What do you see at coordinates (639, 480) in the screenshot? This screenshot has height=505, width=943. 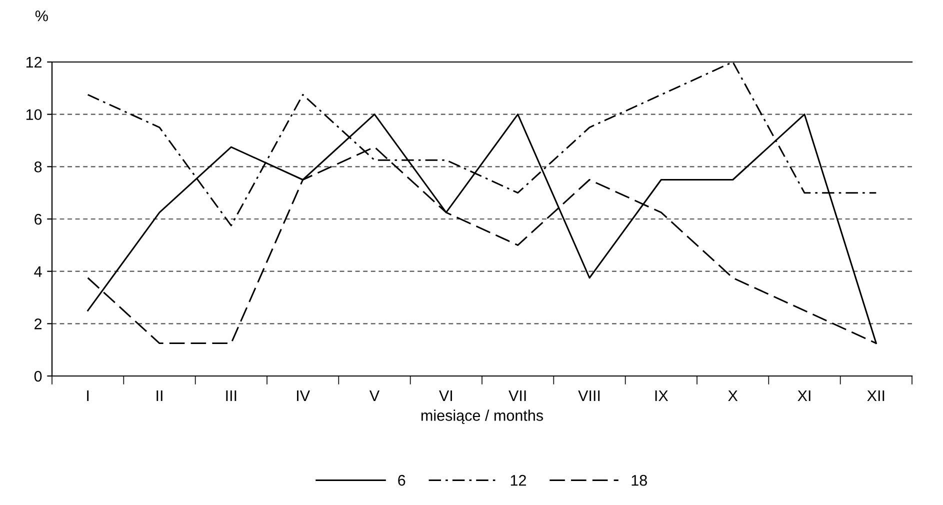 I see `legend-label: 18` at bounding box center [639, 480].